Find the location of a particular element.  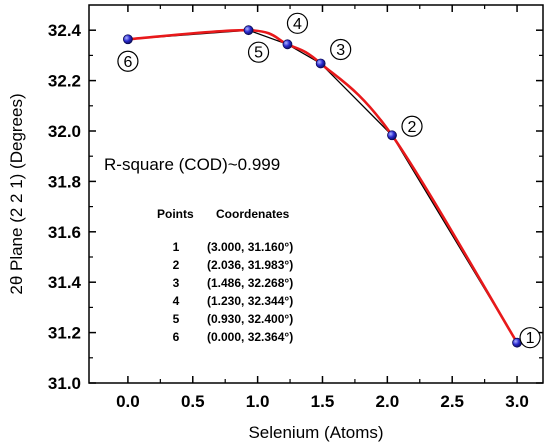

x-tick-label: 1.5 is located at coordinates (323, 401).